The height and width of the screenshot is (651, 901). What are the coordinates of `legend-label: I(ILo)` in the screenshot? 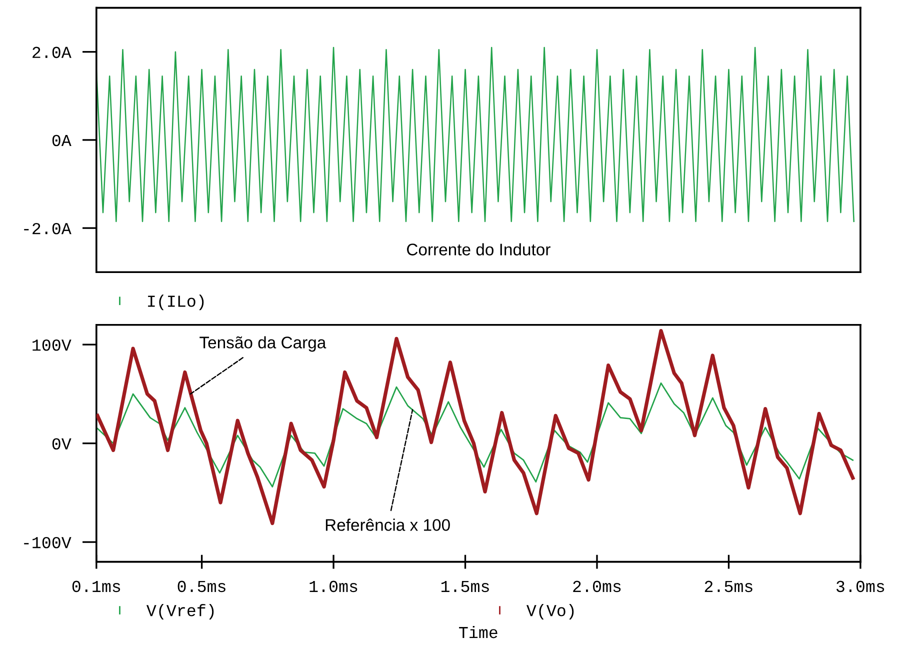 It's located at (176, 302).